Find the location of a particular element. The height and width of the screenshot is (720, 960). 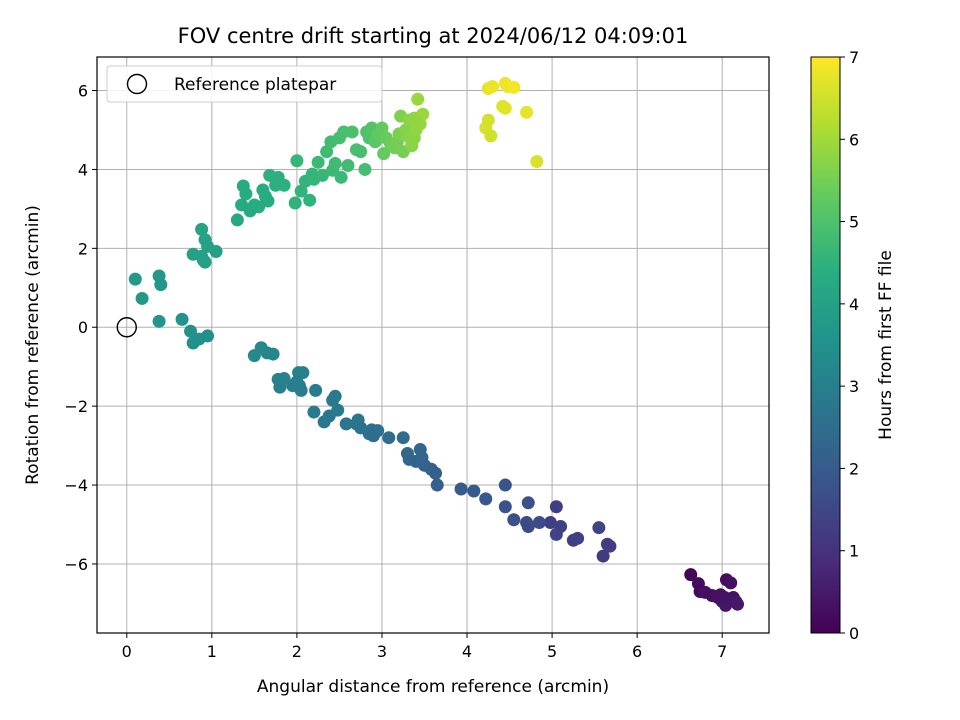

legend: Reference platepar is located at coordinates (244, 84).